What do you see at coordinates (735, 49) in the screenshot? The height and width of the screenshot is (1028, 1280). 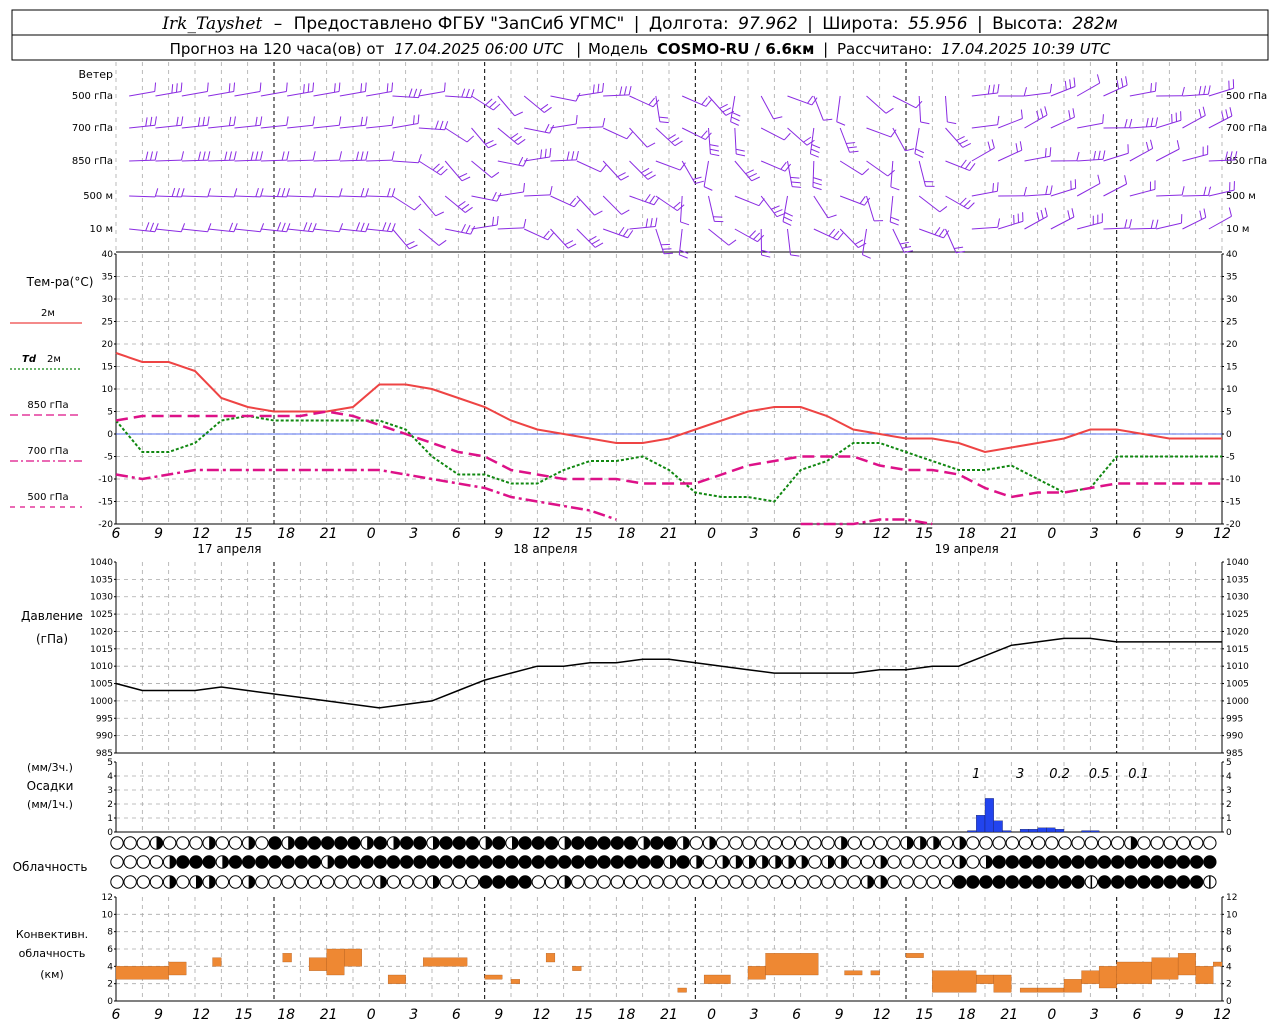 I see `model-name: COSMO-RU / 6.6км` at bounding box center [735, 49].